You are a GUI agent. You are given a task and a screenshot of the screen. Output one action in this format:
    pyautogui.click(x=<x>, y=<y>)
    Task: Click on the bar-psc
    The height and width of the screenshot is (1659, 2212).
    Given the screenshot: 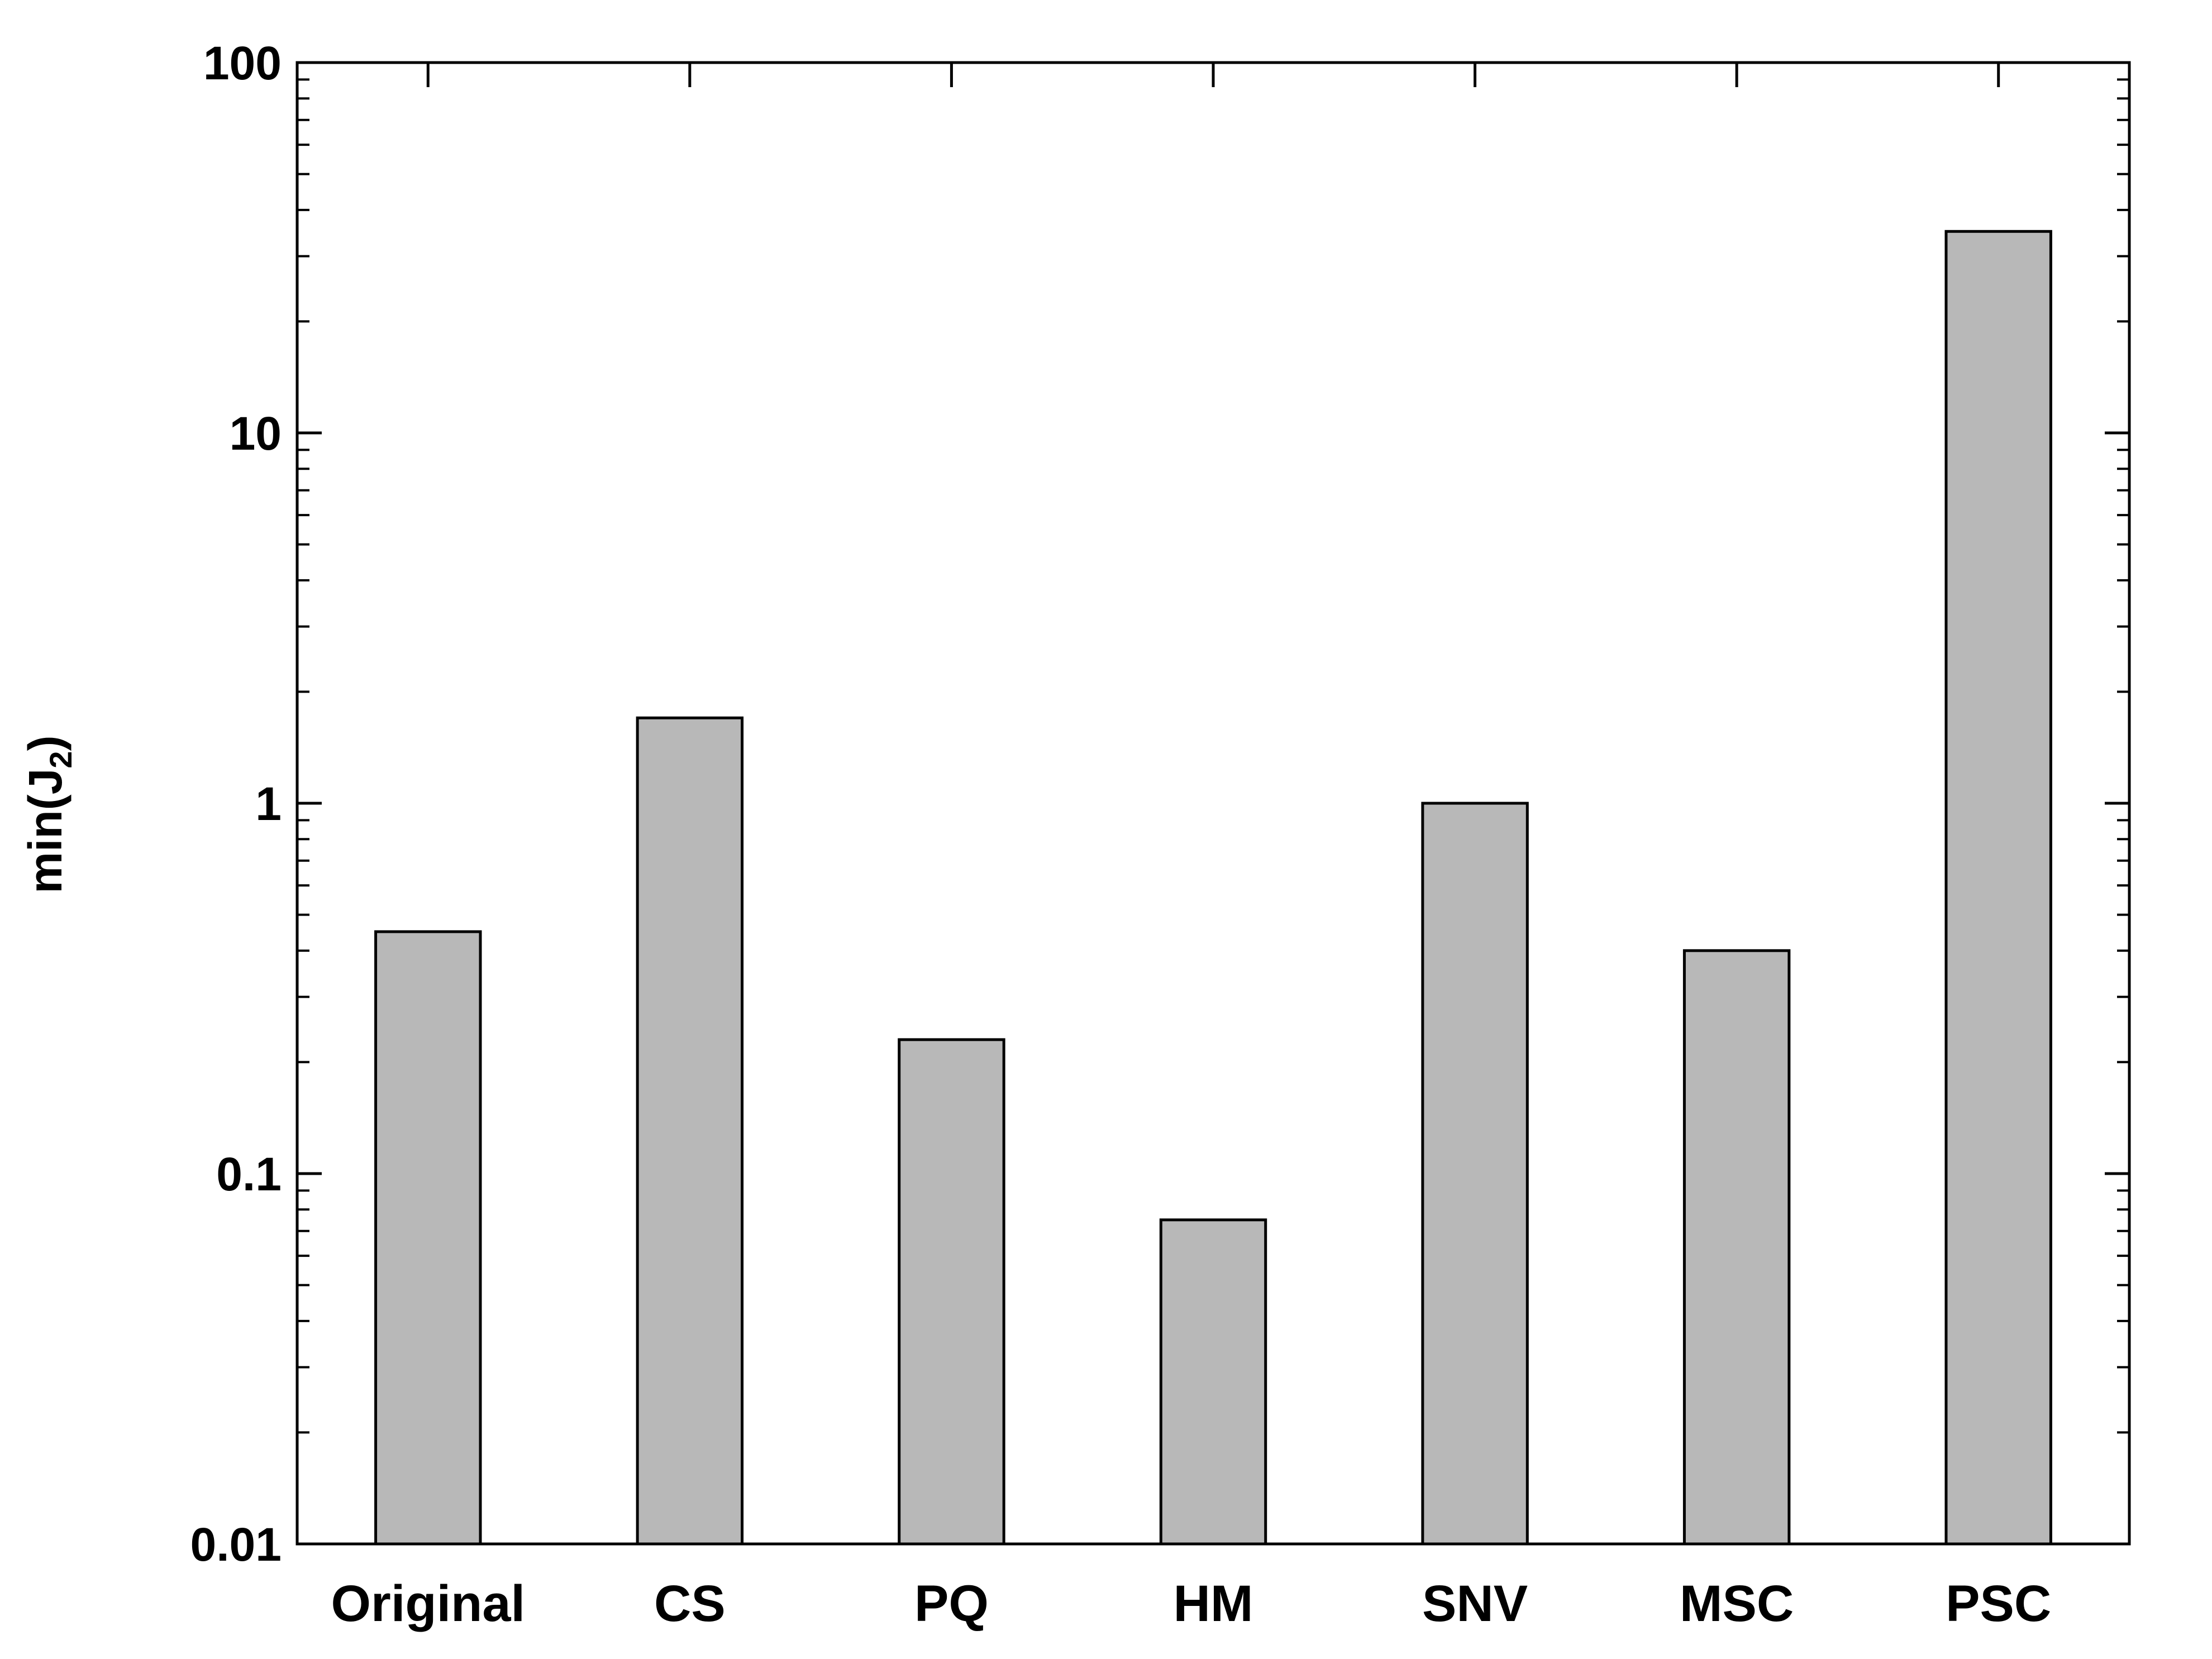 What is the action you would take?
    pyautogui.click(x=1998, y=888)
    